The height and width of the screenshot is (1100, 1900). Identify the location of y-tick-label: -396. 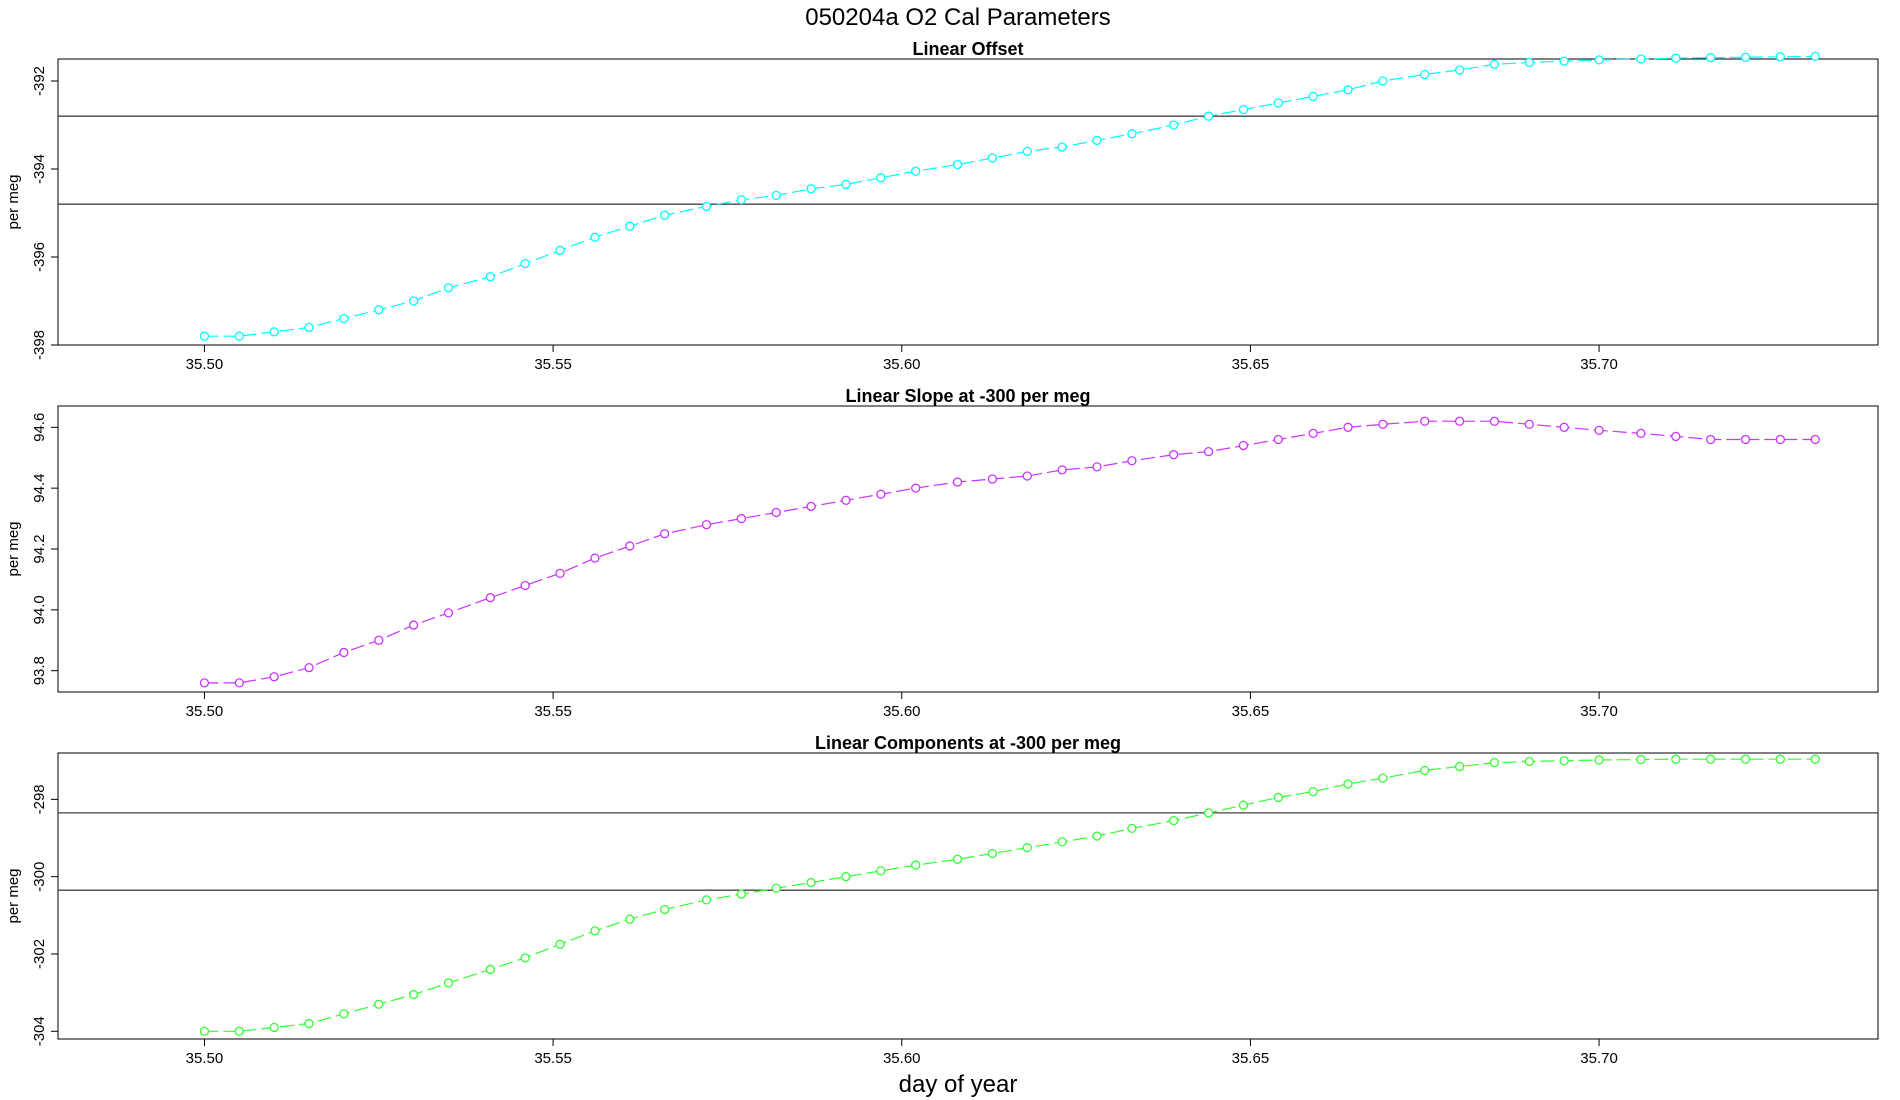
(39, 257).